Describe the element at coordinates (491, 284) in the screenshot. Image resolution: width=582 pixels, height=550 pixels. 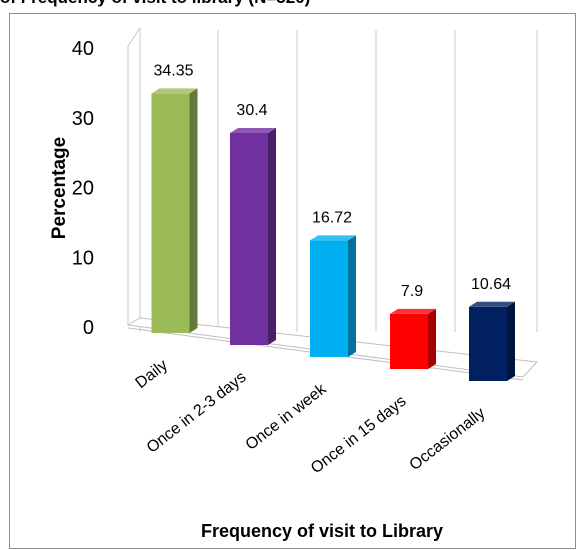
I see `data-label: 10.64` at that location.